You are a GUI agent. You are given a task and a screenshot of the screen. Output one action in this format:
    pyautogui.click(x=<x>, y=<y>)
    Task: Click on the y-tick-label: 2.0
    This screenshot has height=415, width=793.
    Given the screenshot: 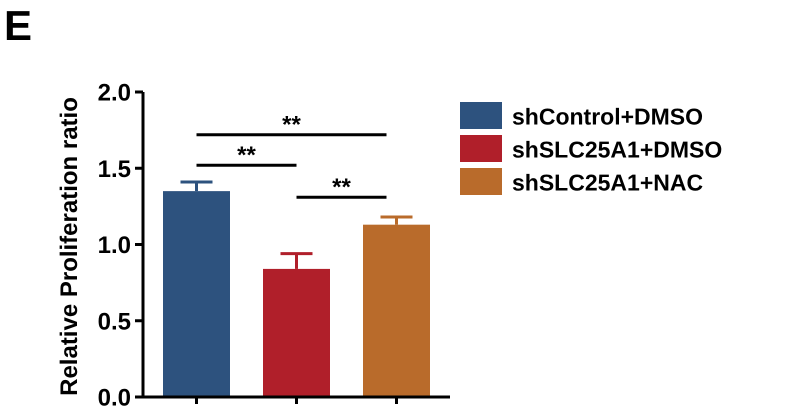 What is the action you would take?
    pyautogui.click(x=114, y=93)
    